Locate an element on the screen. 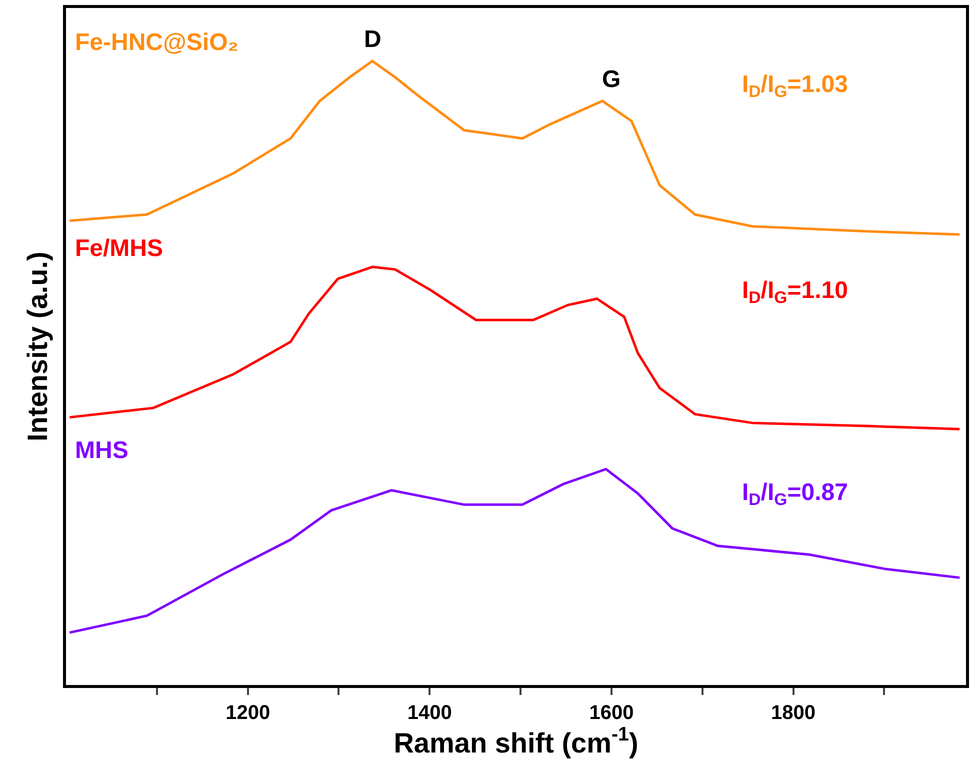 The image size is (971, 765). text: MHS is located at coordinates (101, 450).